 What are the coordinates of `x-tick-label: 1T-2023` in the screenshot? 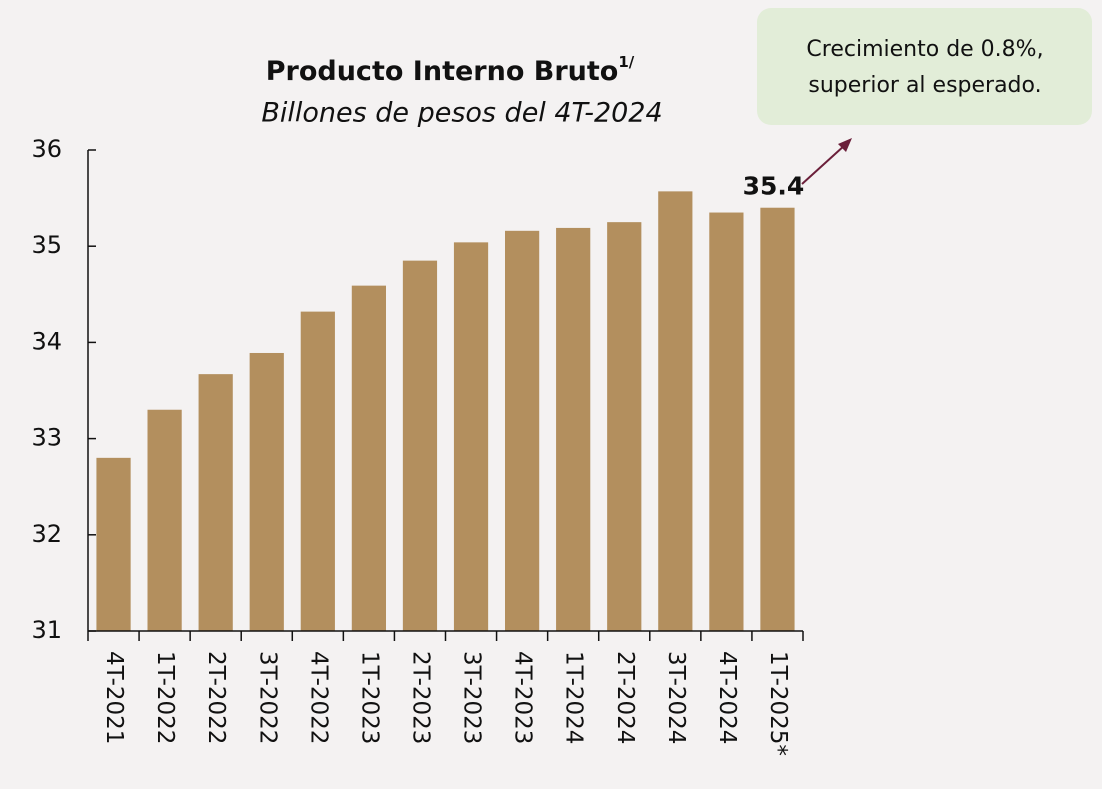 It's located at (369, 697).